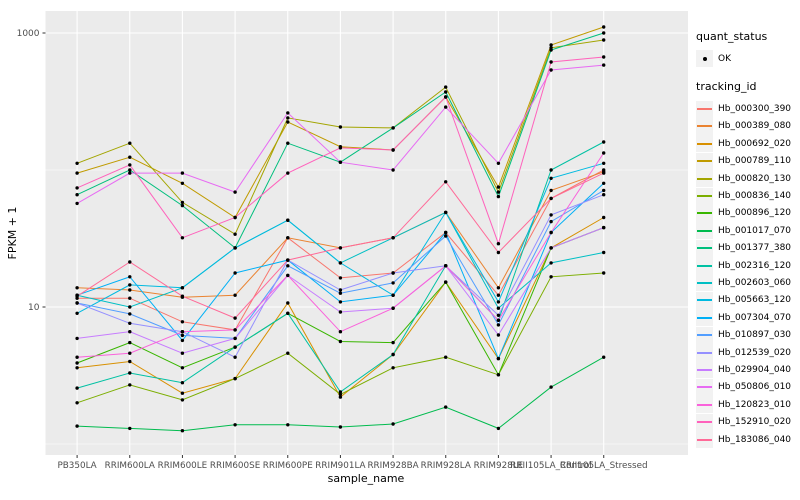 The width and height of the screenshot is (800, 500). Describe the element at coordinates (724, 58) in the screenshot. I see `legend-item-ok-label: OK` at that location.